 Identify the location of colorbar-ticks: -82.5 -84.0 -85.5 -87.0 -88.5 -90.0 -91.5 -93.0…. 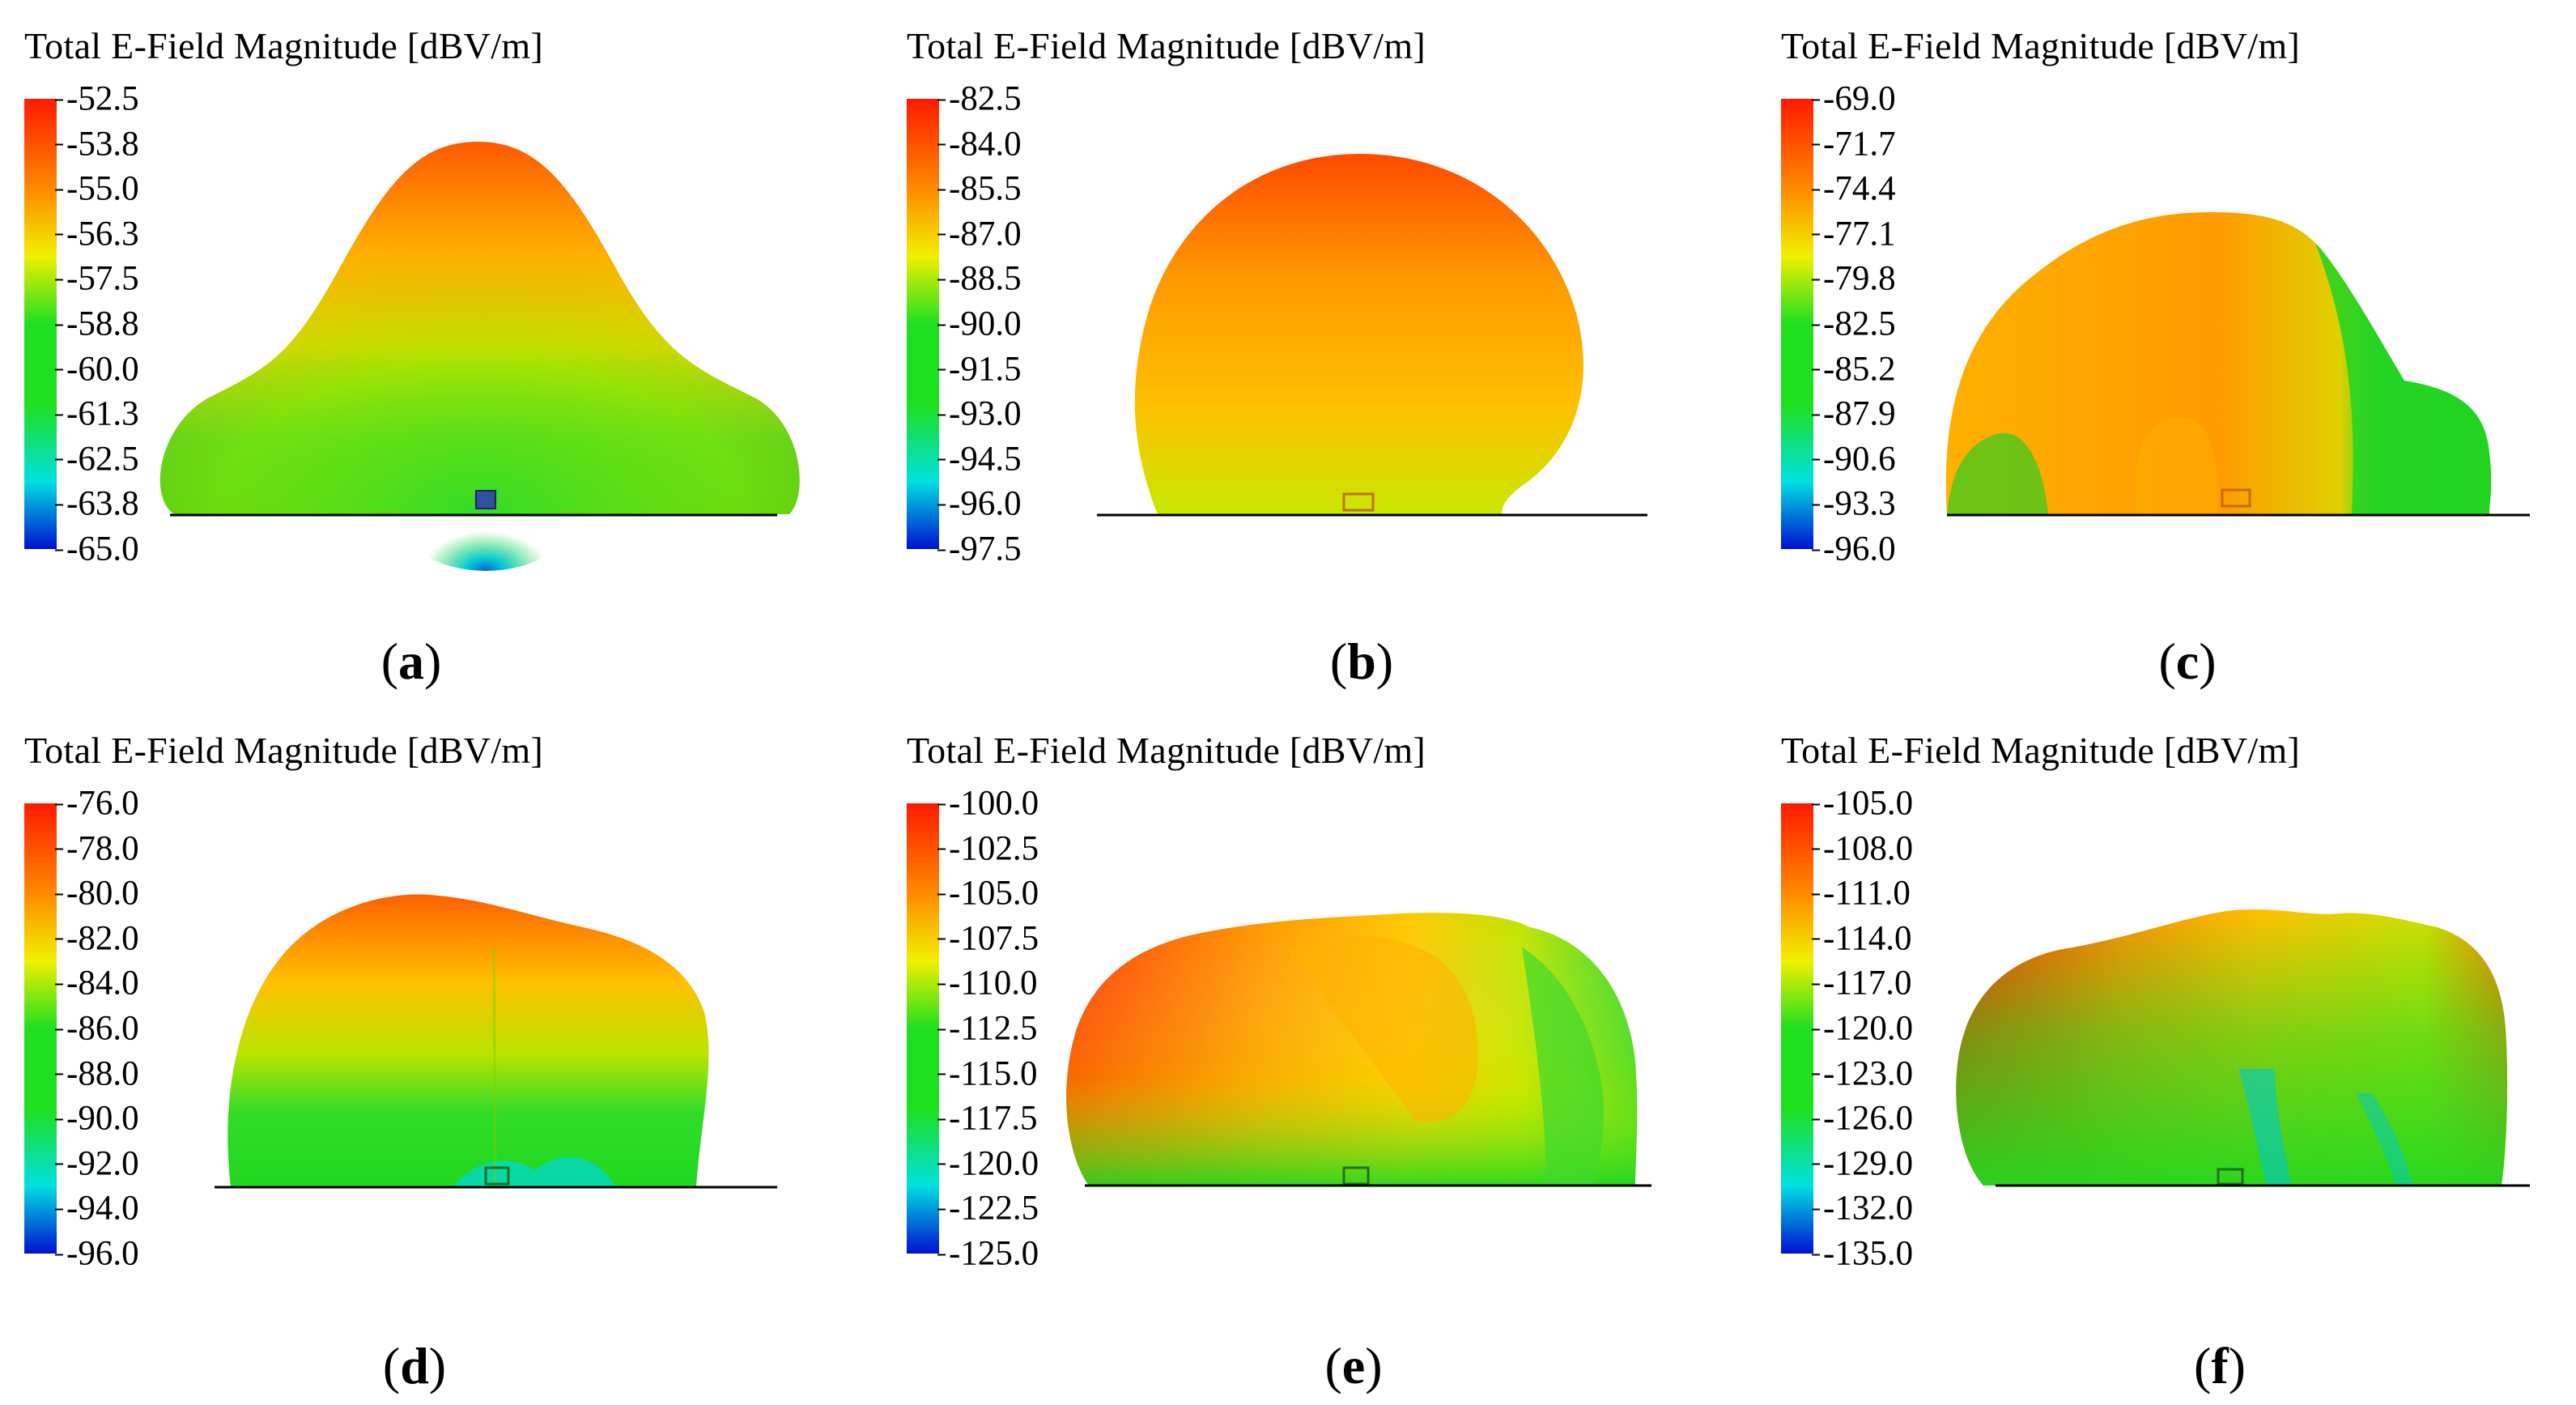
(1019, 324).